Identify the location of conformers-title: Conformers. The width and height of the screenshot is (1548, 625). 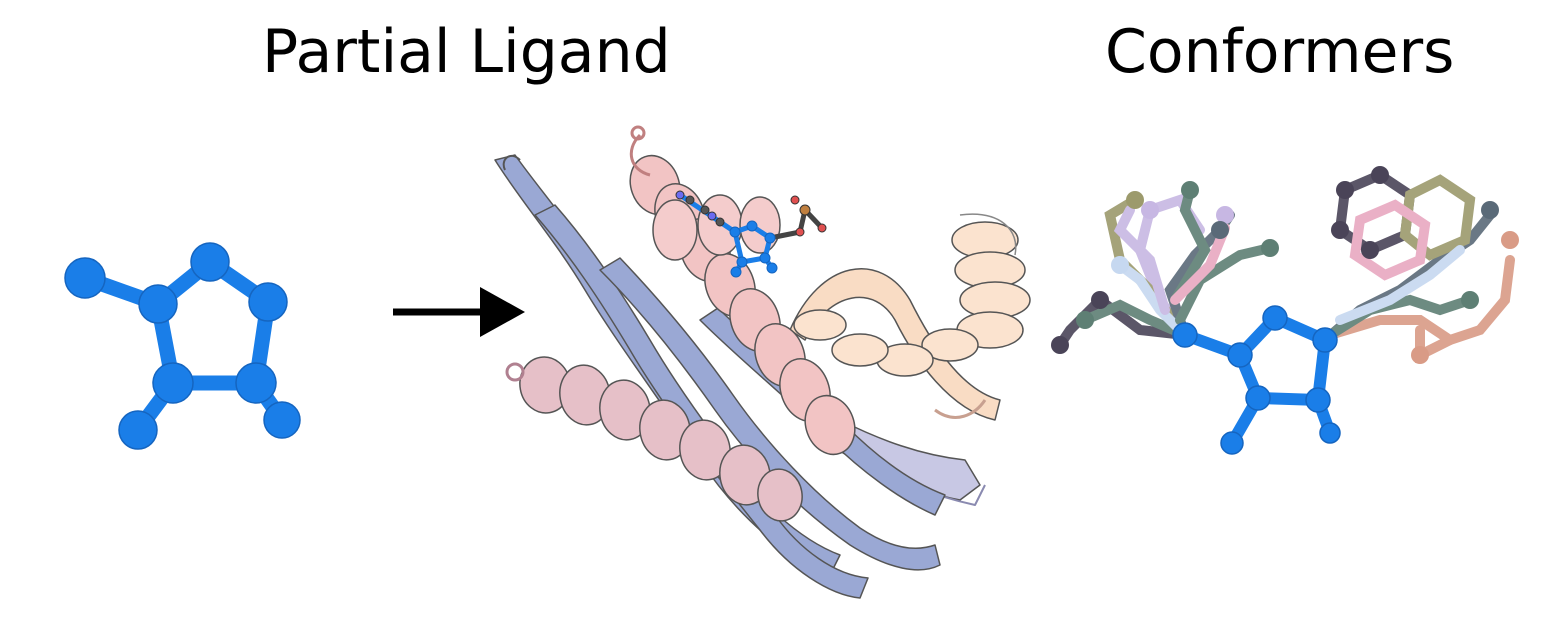
(1280, 52).